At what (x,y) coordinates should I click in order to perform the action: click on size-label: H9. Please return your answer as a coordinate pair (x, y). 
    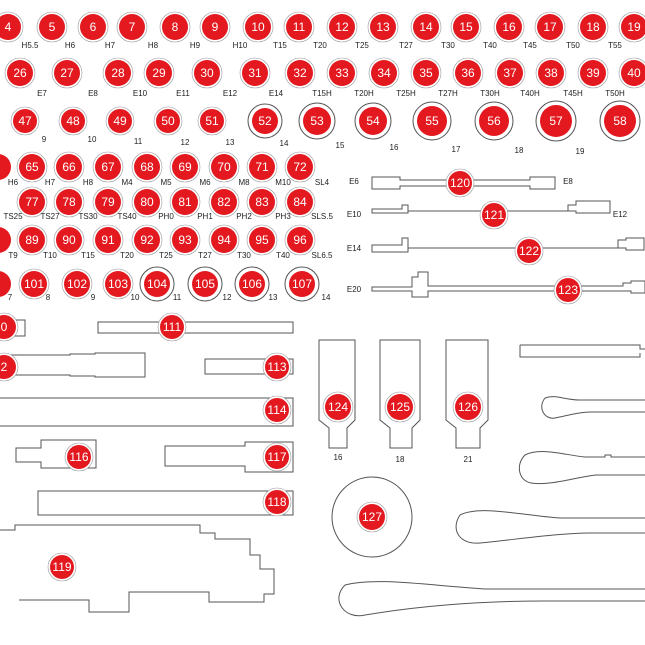
    Looking at the image, I should click on (195, 45).